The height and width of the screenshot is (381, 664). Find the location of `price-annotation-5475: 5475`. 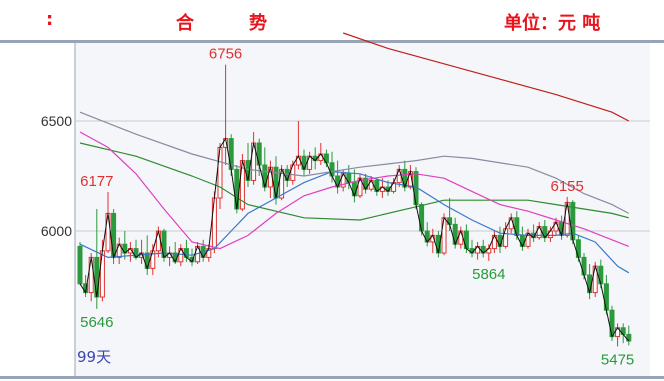

price-annotation-5475: 5475 is located at coordinates (617, 360).